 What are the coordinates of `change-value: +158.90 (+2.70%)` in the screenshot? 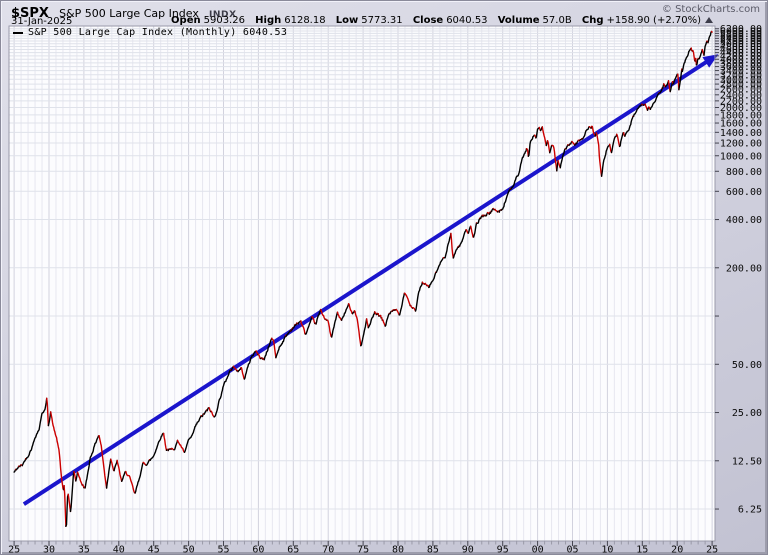 It's located at (654, 20).